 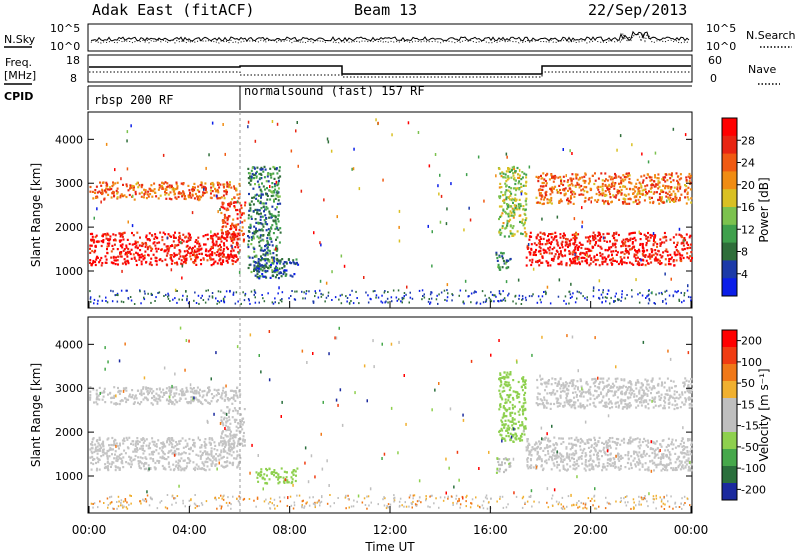 I want to click on noise-tick-top-right: 10^5, so click(x=721, y=28).